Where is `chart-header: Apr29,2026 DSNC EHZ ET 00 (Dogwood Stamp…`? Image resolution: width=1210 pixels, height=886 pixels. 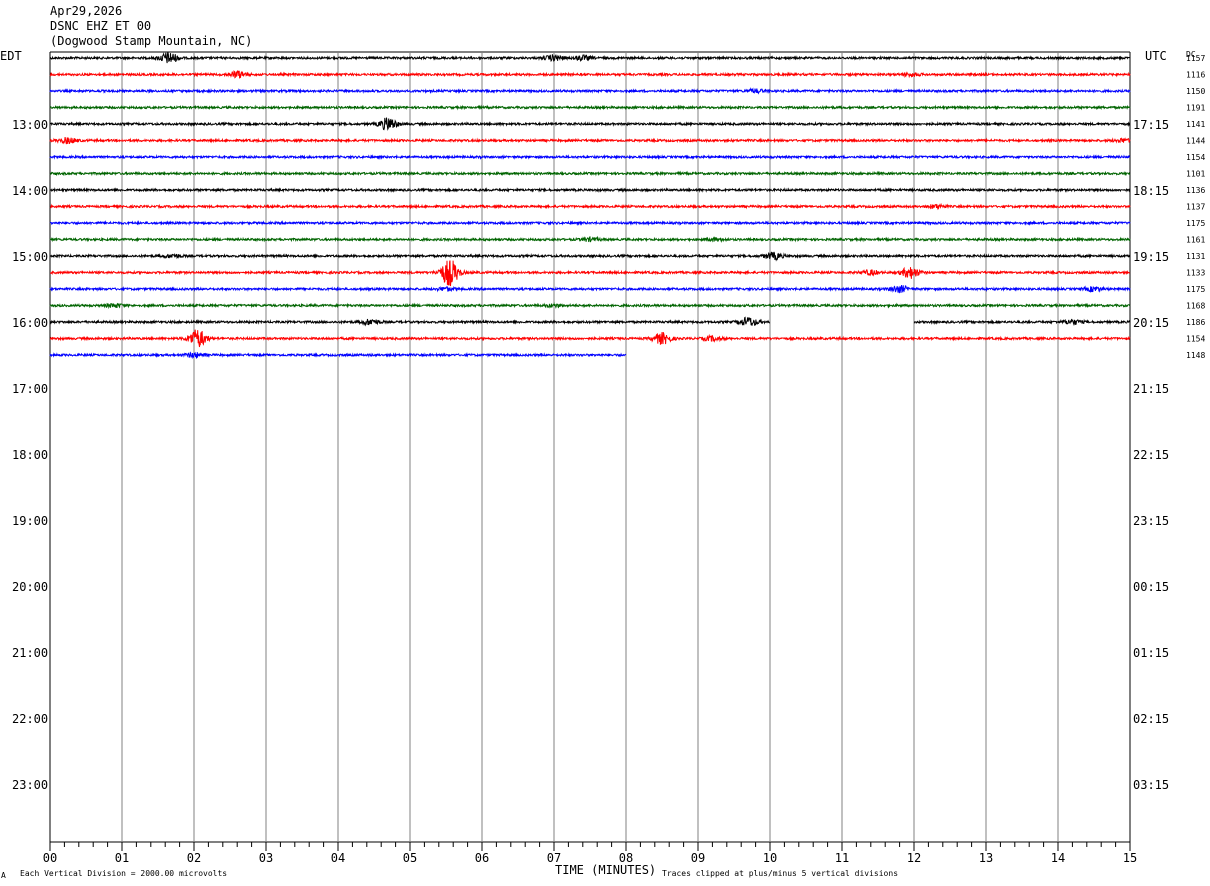 chart-header: Apr29,2026 DSNC EHZ ET 00 (Dogwood Stamp… is located at coordinates (151, 26).